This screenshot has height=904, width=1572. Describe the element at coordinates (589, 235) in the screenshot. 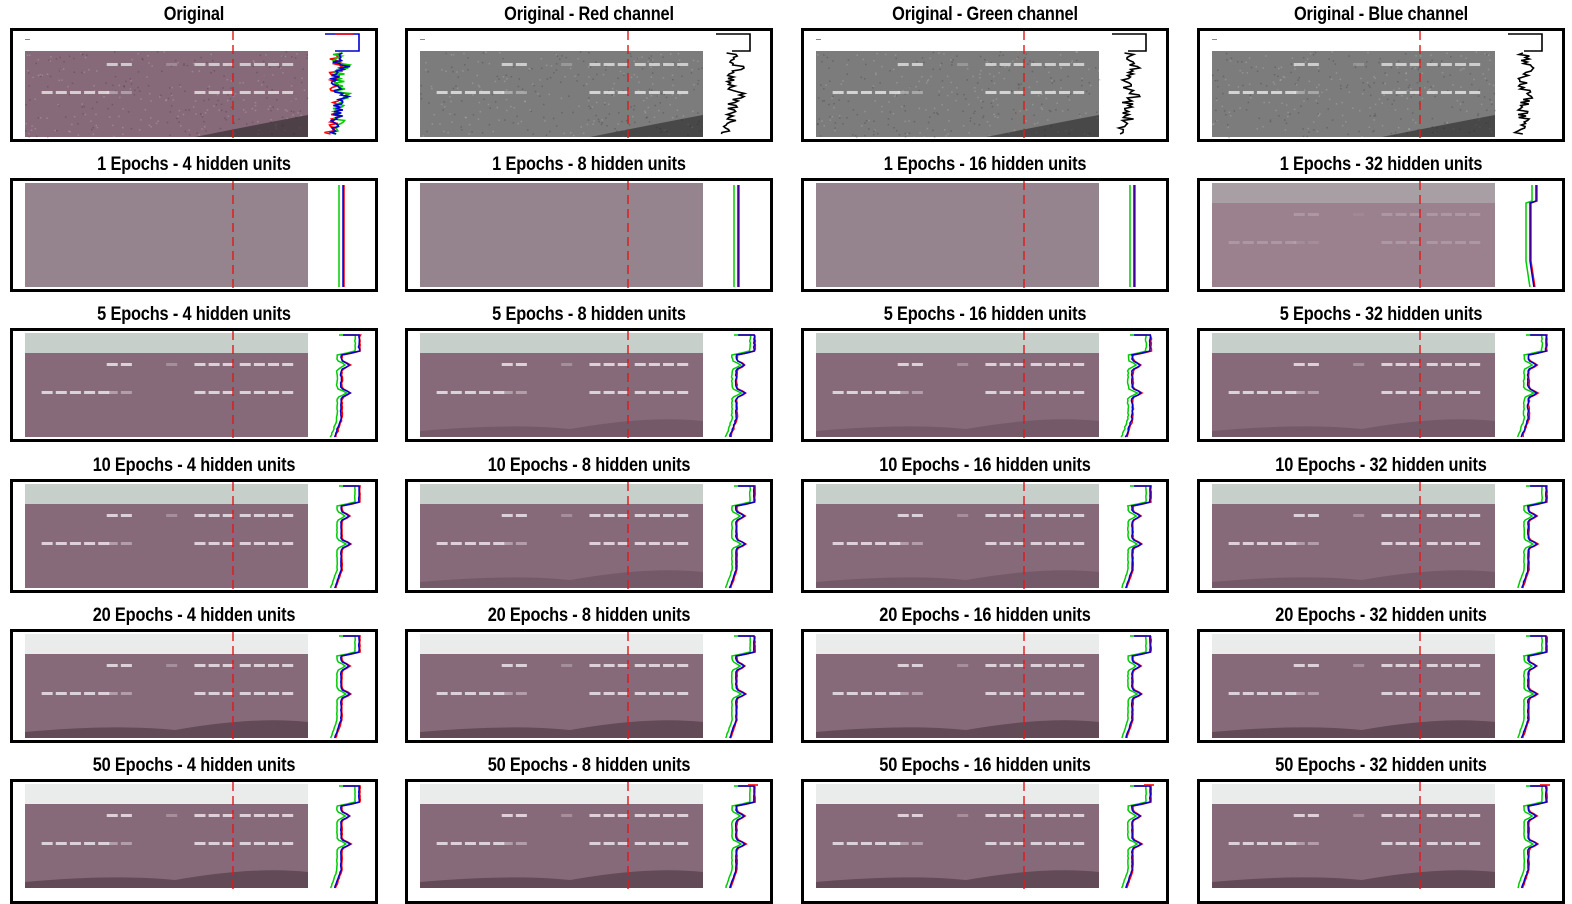

I see `panel-frame` at that location.